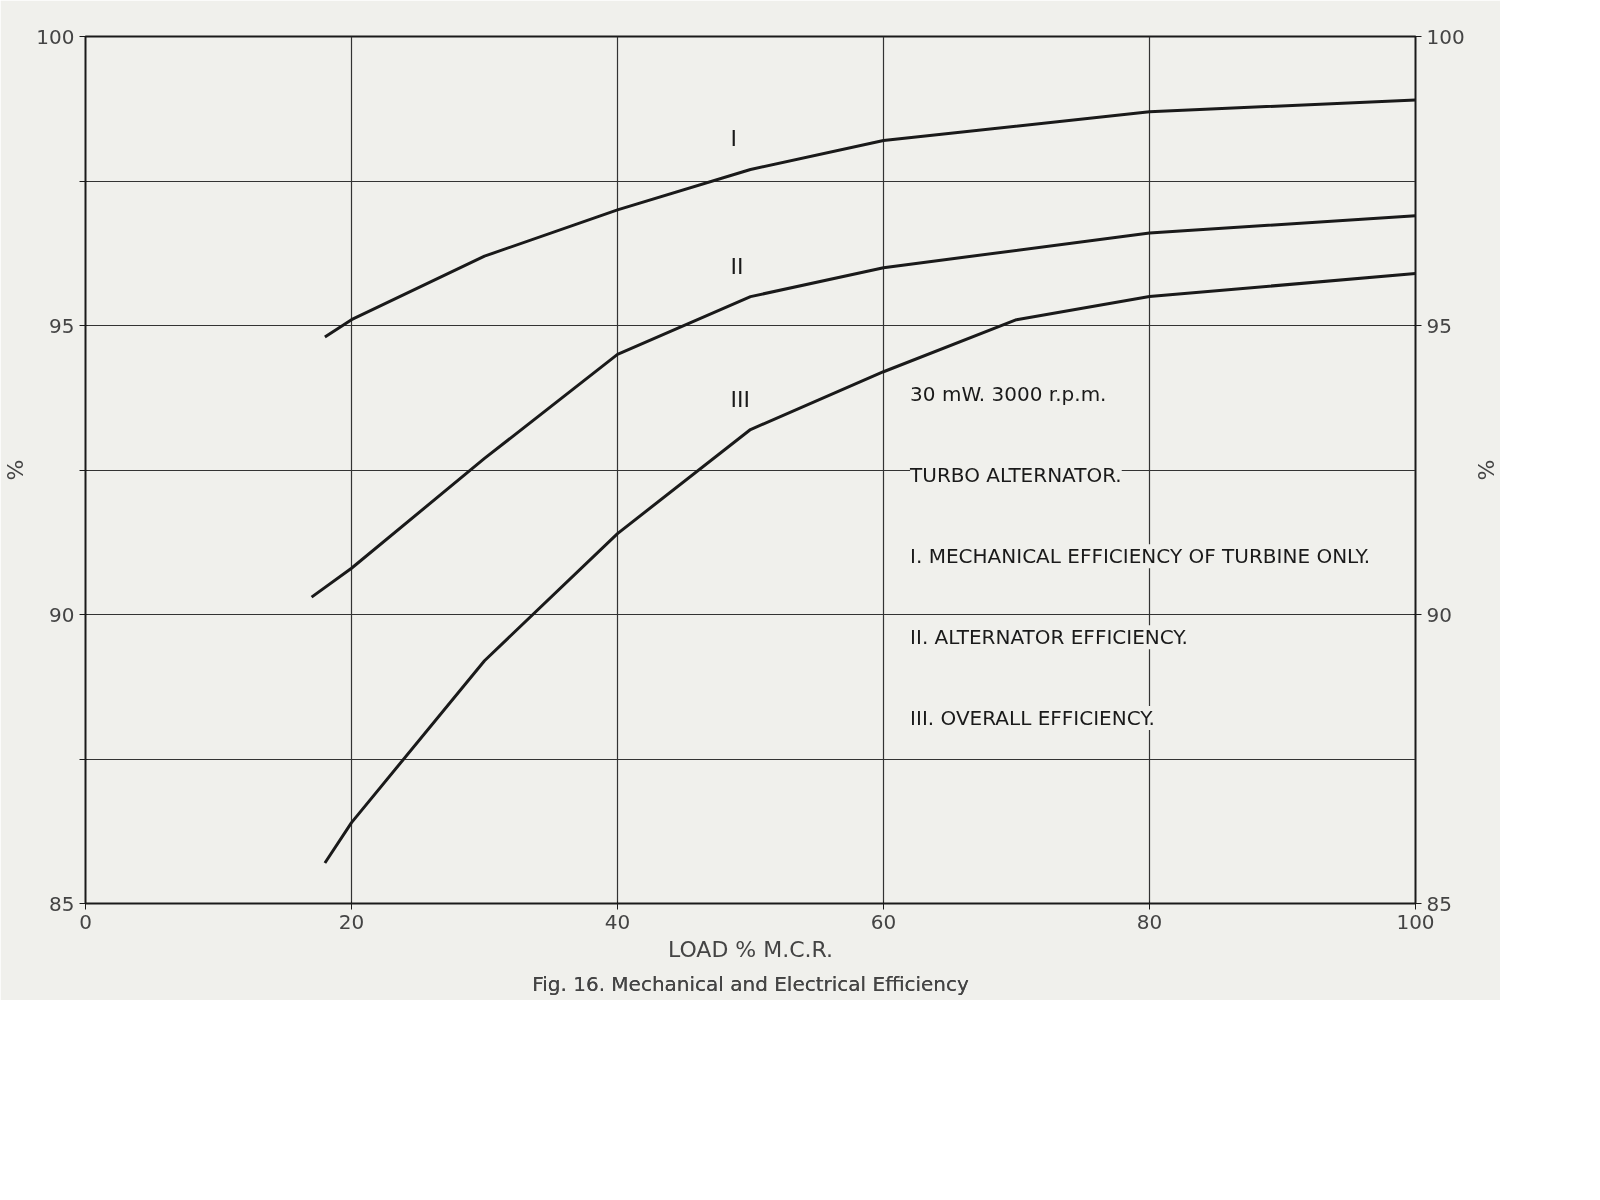 The image size is (1600, 1200). Describe the element at coordinates (351, 921) in the screenshot. I see `x-tick-label: 20` at that location.